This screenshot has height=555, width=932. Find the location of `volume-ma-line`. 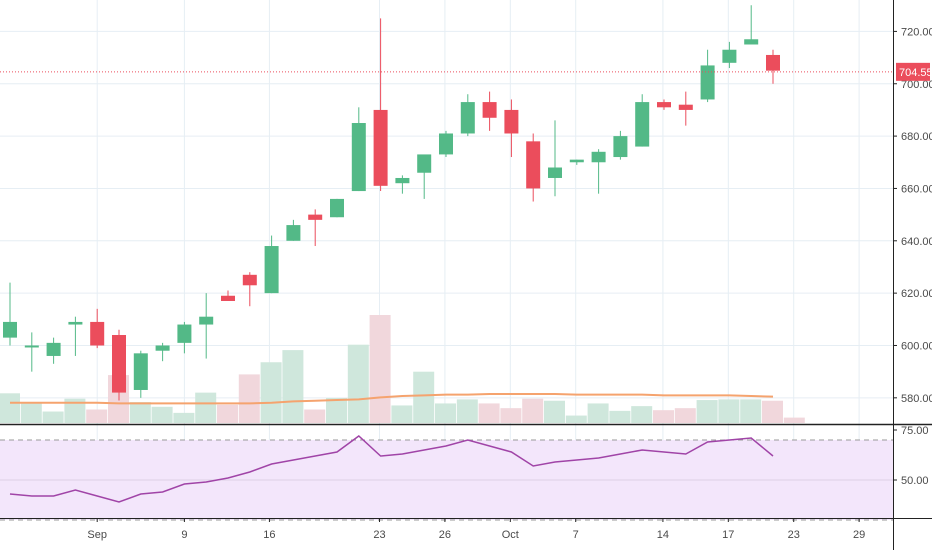

volume-ma-line is located at coordinates (392, 398).